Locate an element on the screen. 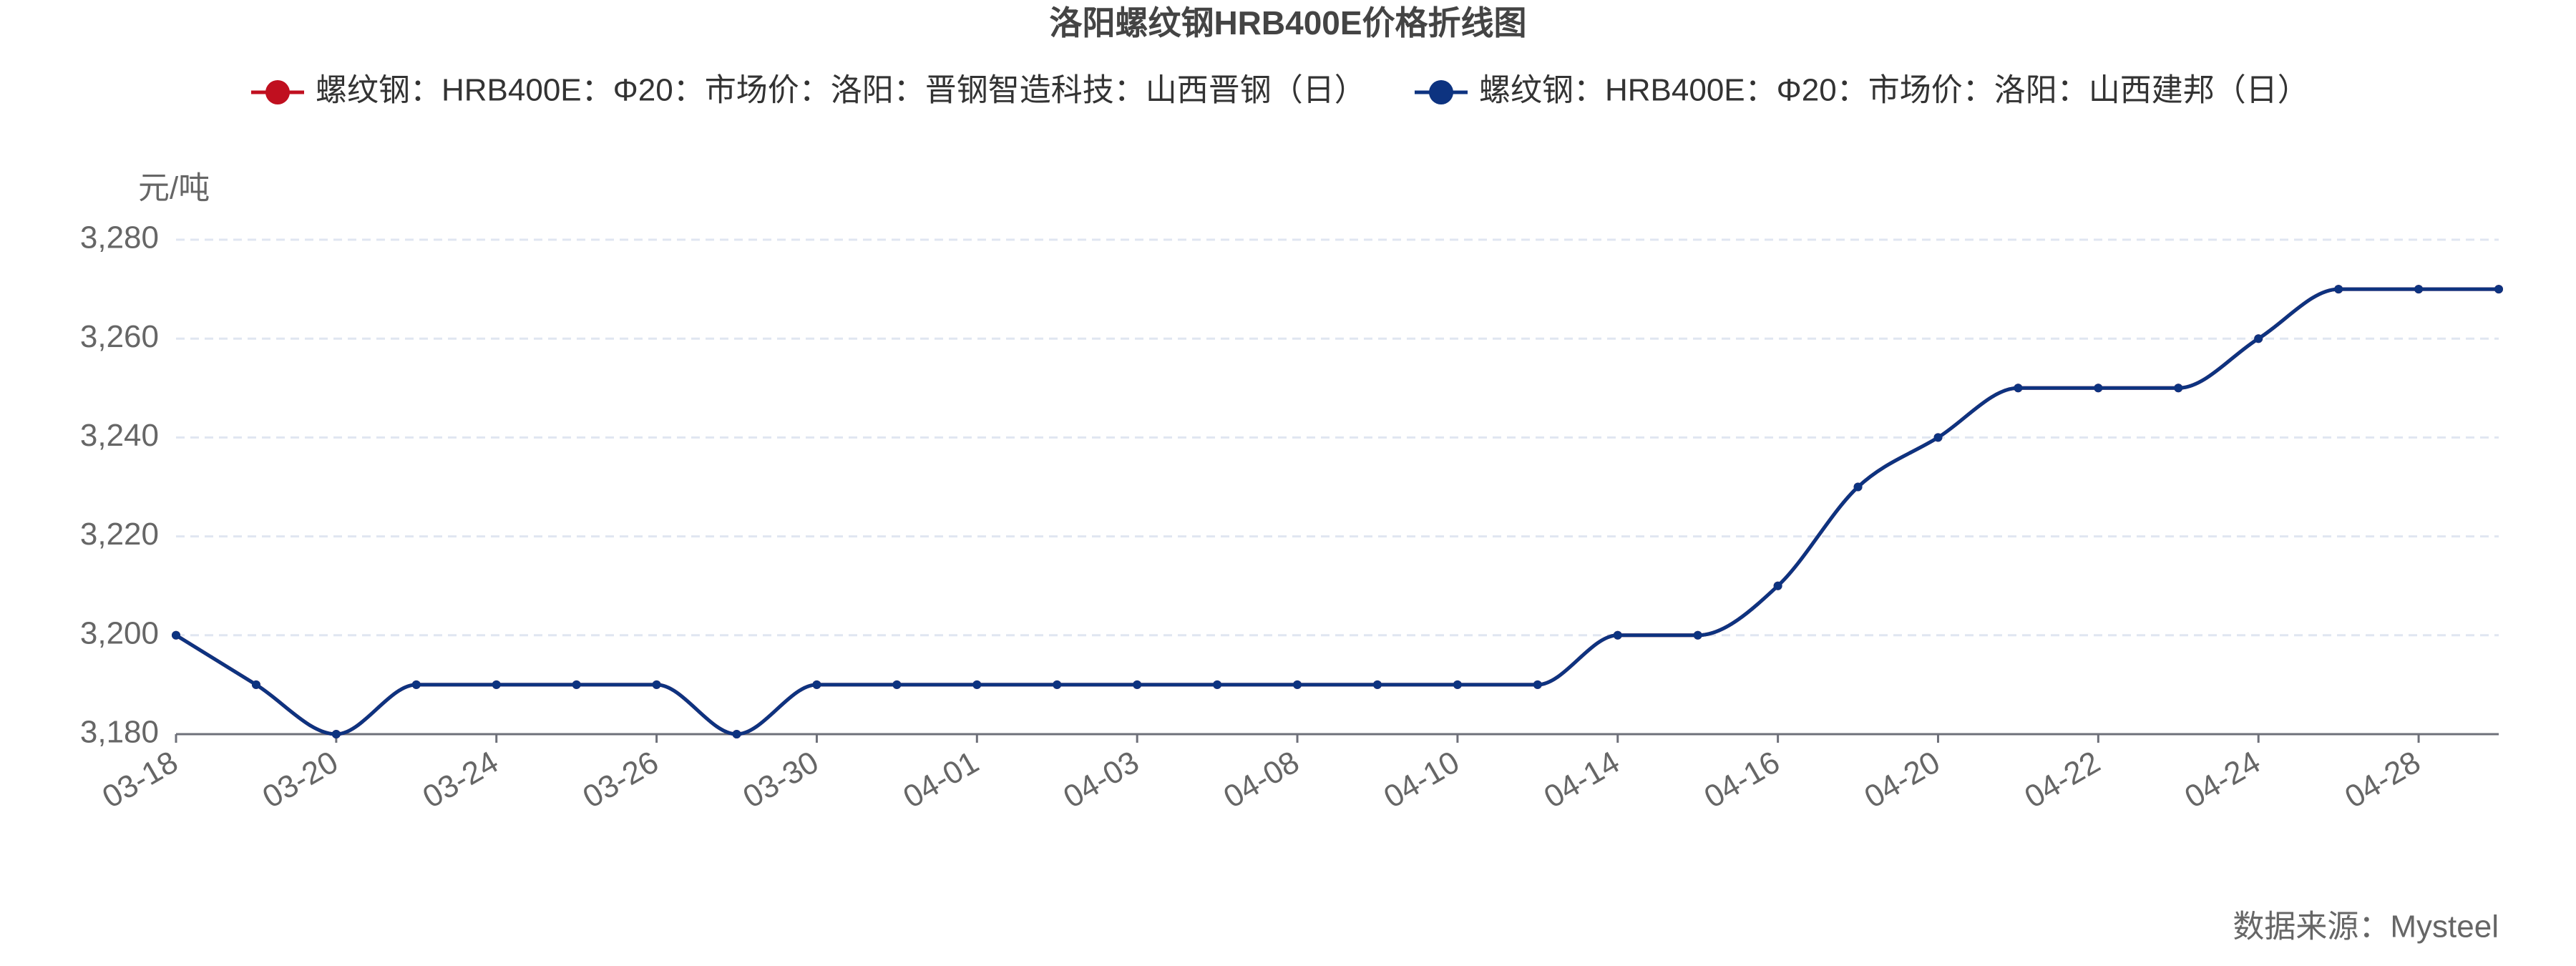  y-tick-label: 3,200 is located at coordinates (119, 632).